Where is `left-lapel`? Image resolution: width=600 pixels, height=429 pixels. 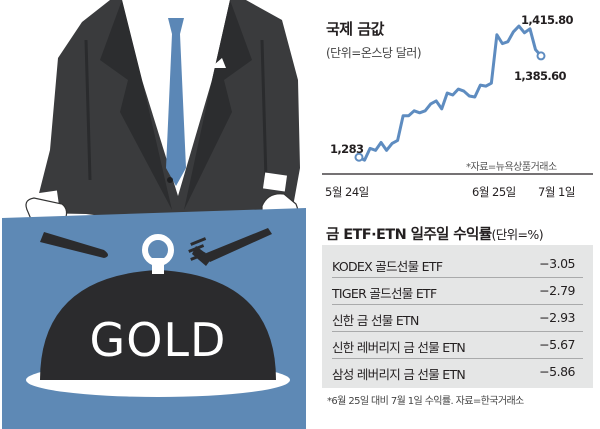
left-lapel is located at coordinates (136, 105).